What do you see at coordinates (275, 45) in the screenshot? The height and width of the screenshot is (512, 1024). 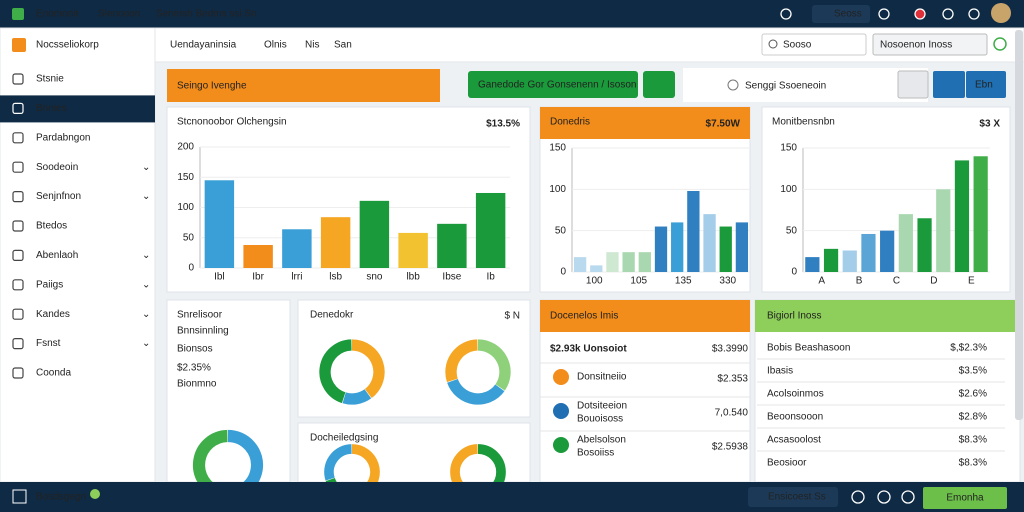 I see `header-tab: Olnis` at bounding box center [275, 45].